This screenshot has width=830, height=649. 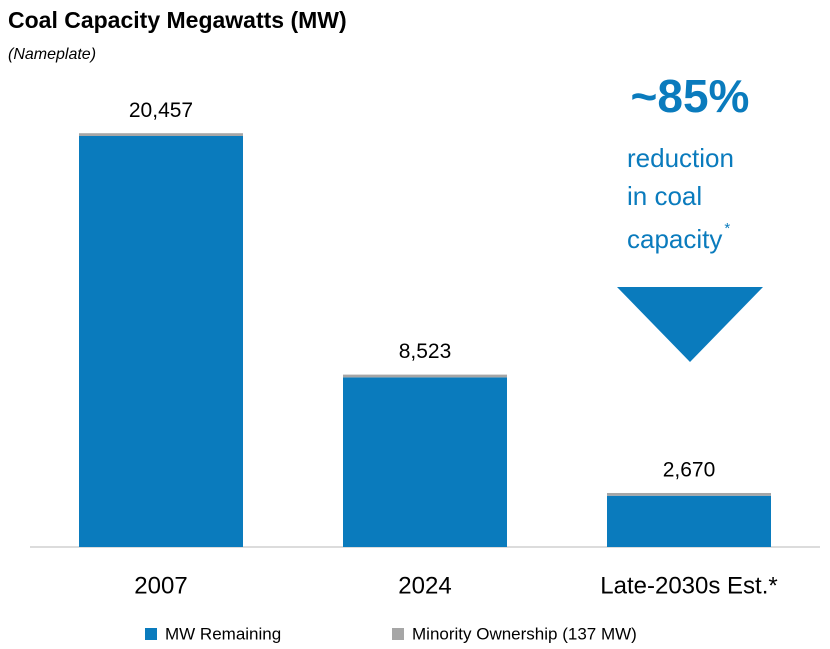 What do you see at coordinates (674, 239) in the screenshot?
I see `annotation-line: capacity` at bounding box center [674, 239].